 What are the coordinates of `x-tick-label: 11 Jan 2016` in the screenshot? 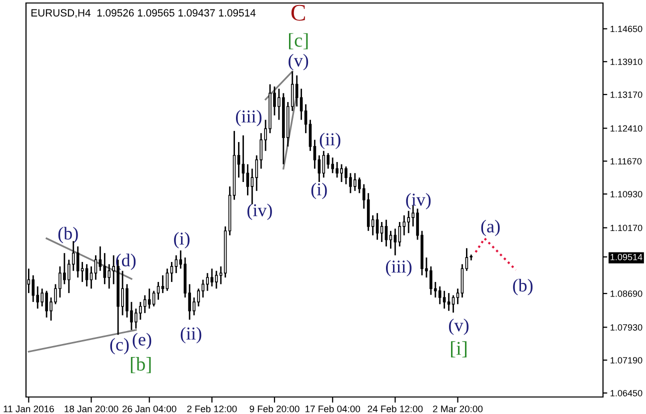 It's located at (29, 409).